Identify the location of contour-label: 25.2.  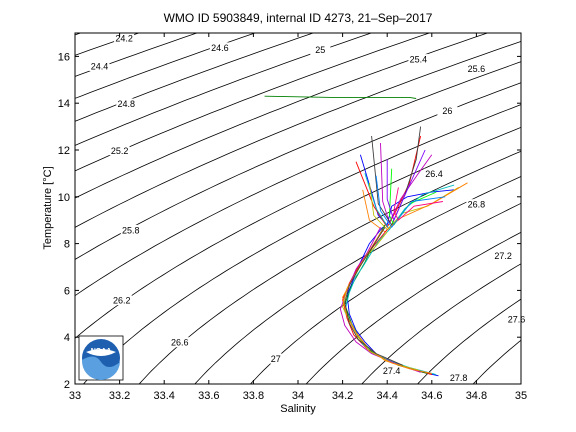
(120, 151).